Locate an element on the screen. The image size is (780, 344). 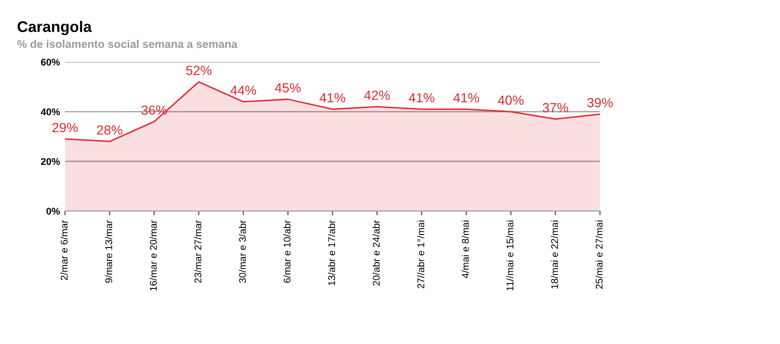
chart-title: Carangola is located at coordinates (55, 28).